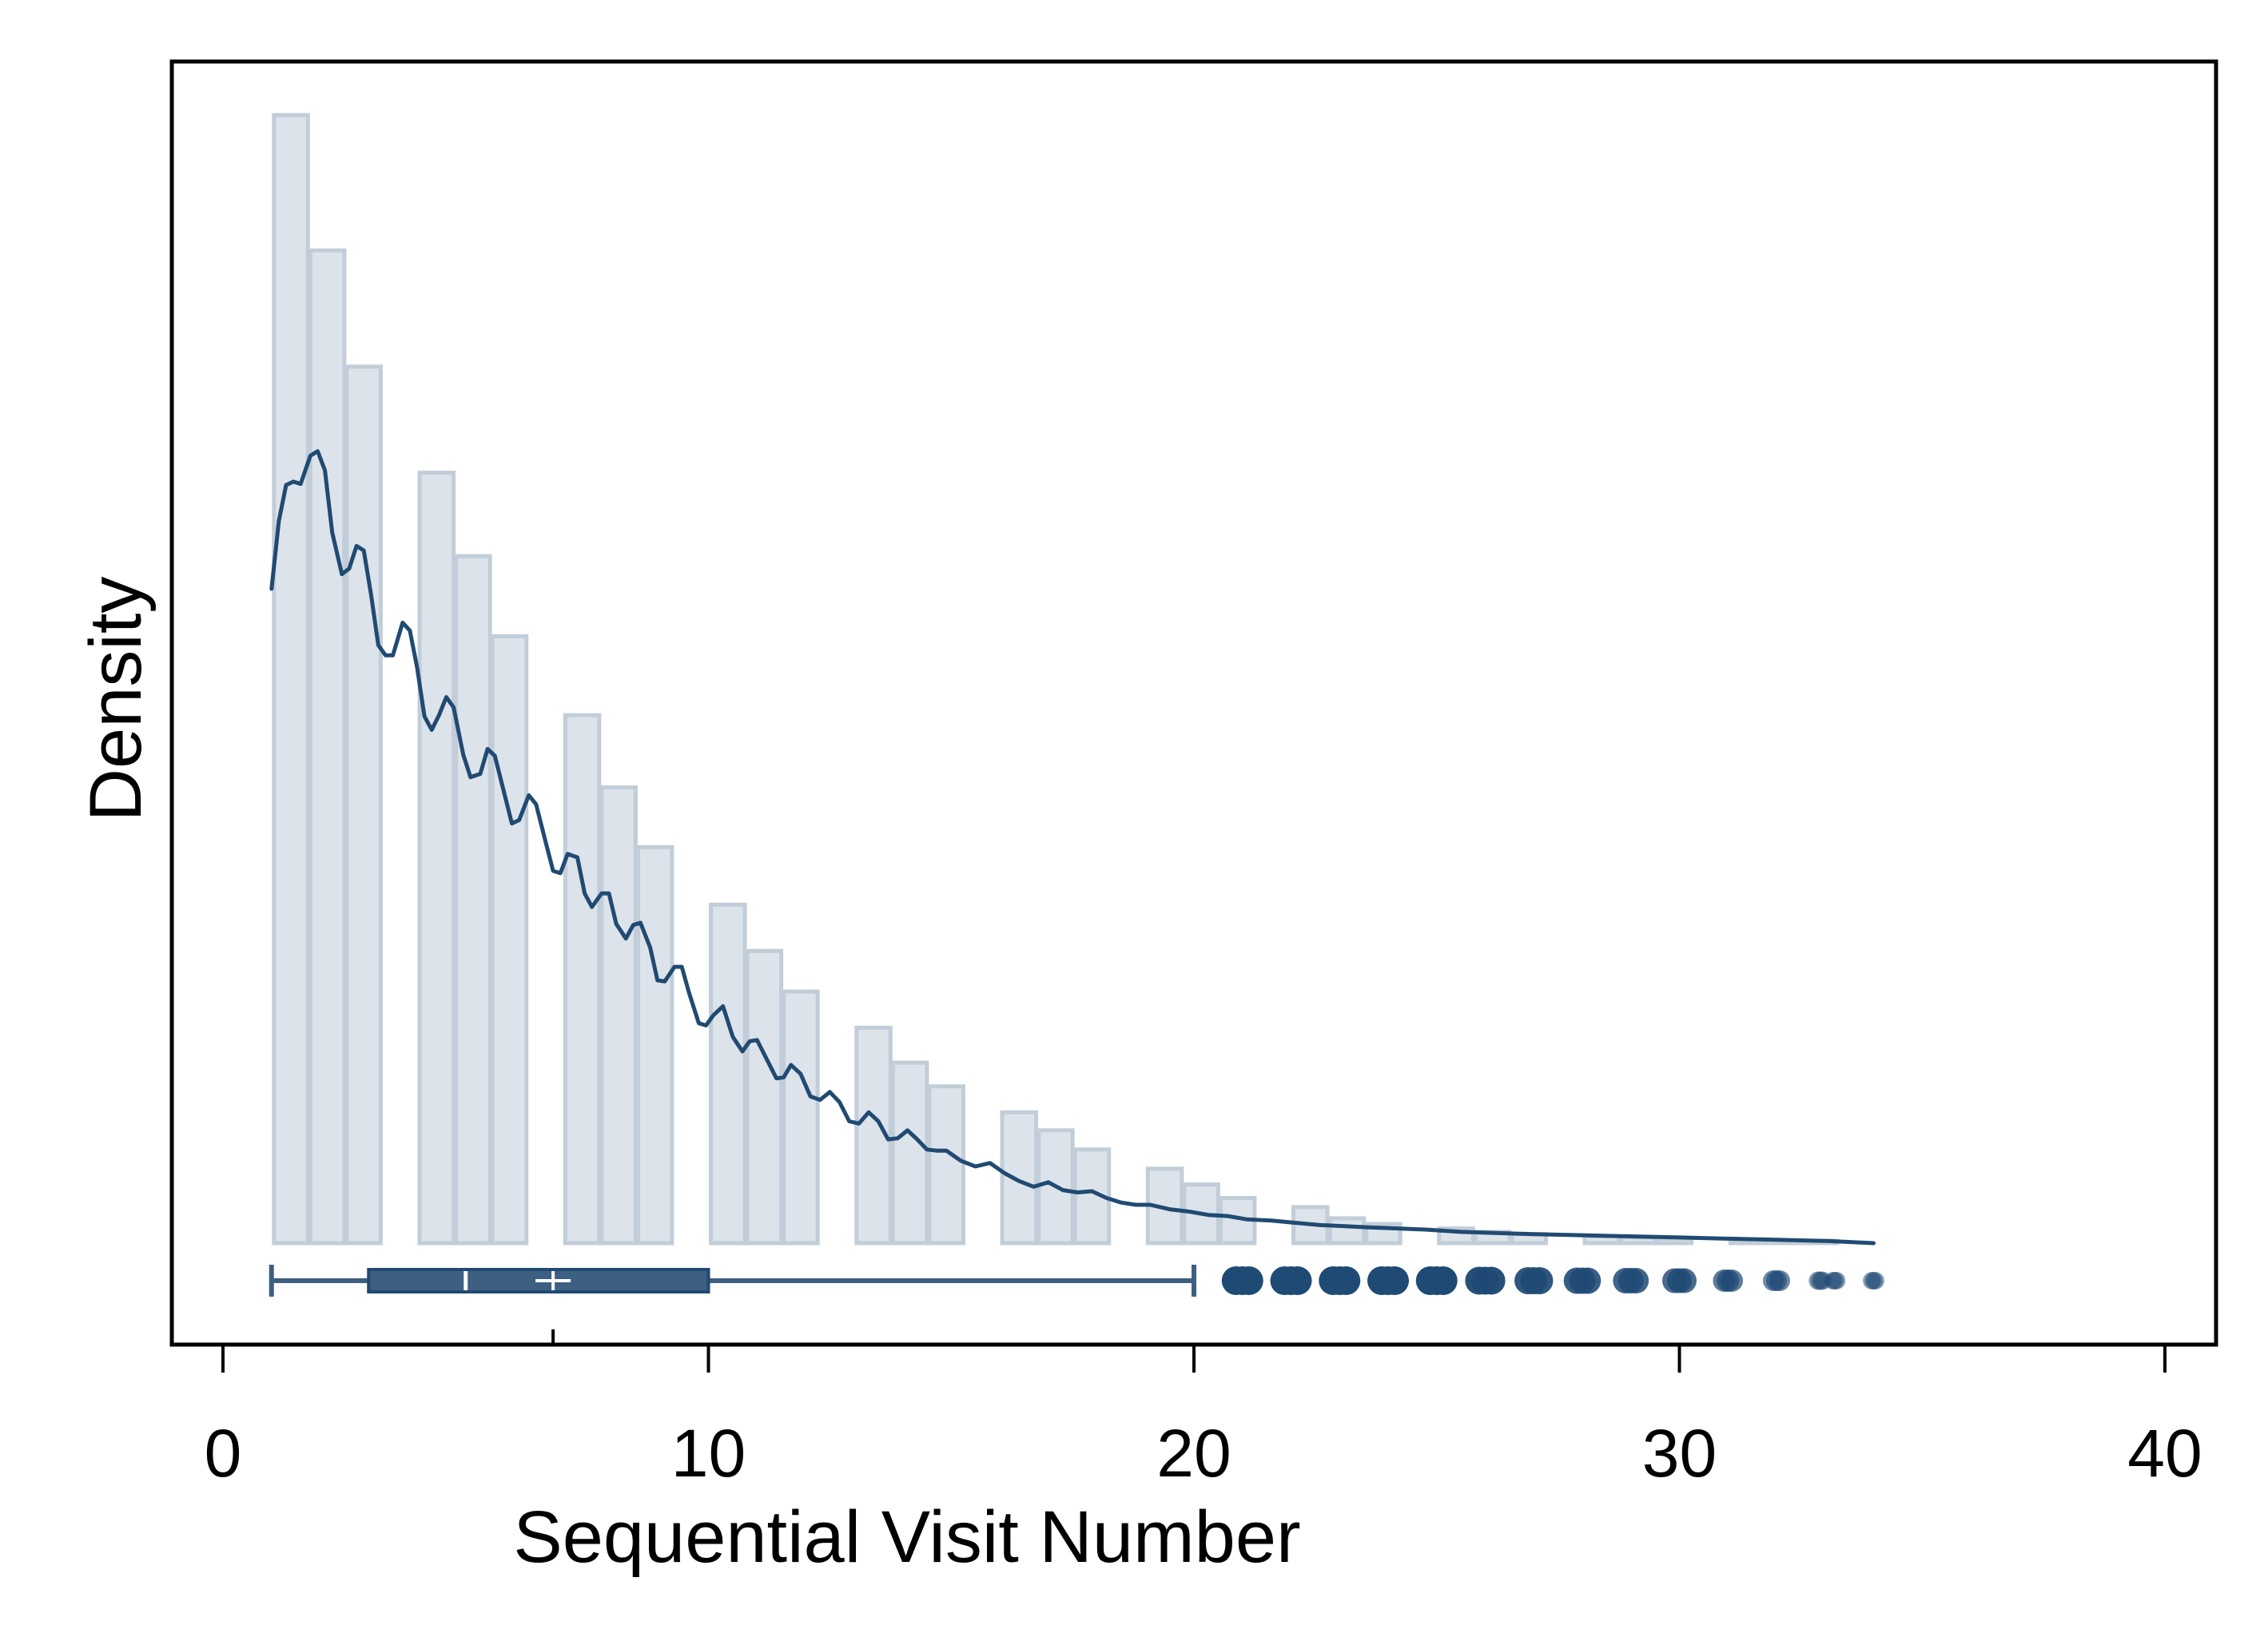 The width and height of the screenshot is (2268, 1649). Describe the element at coordinates (906, 1537) in the screenshot. I see `x-axis-title: Sequential Visit Number` at that location.